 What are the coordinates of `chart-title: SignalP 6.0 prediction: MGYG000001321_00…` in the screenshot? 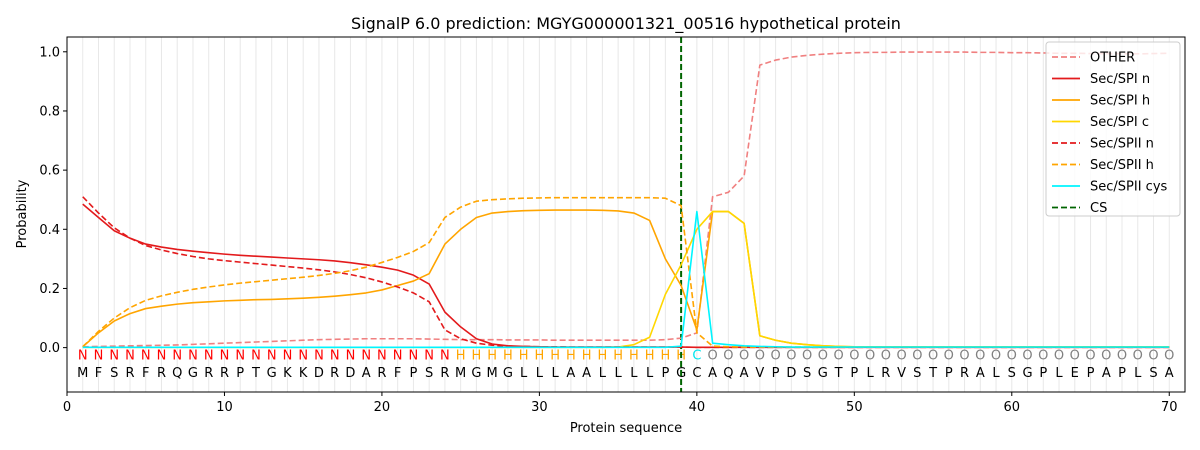 It's located at (626, 24).